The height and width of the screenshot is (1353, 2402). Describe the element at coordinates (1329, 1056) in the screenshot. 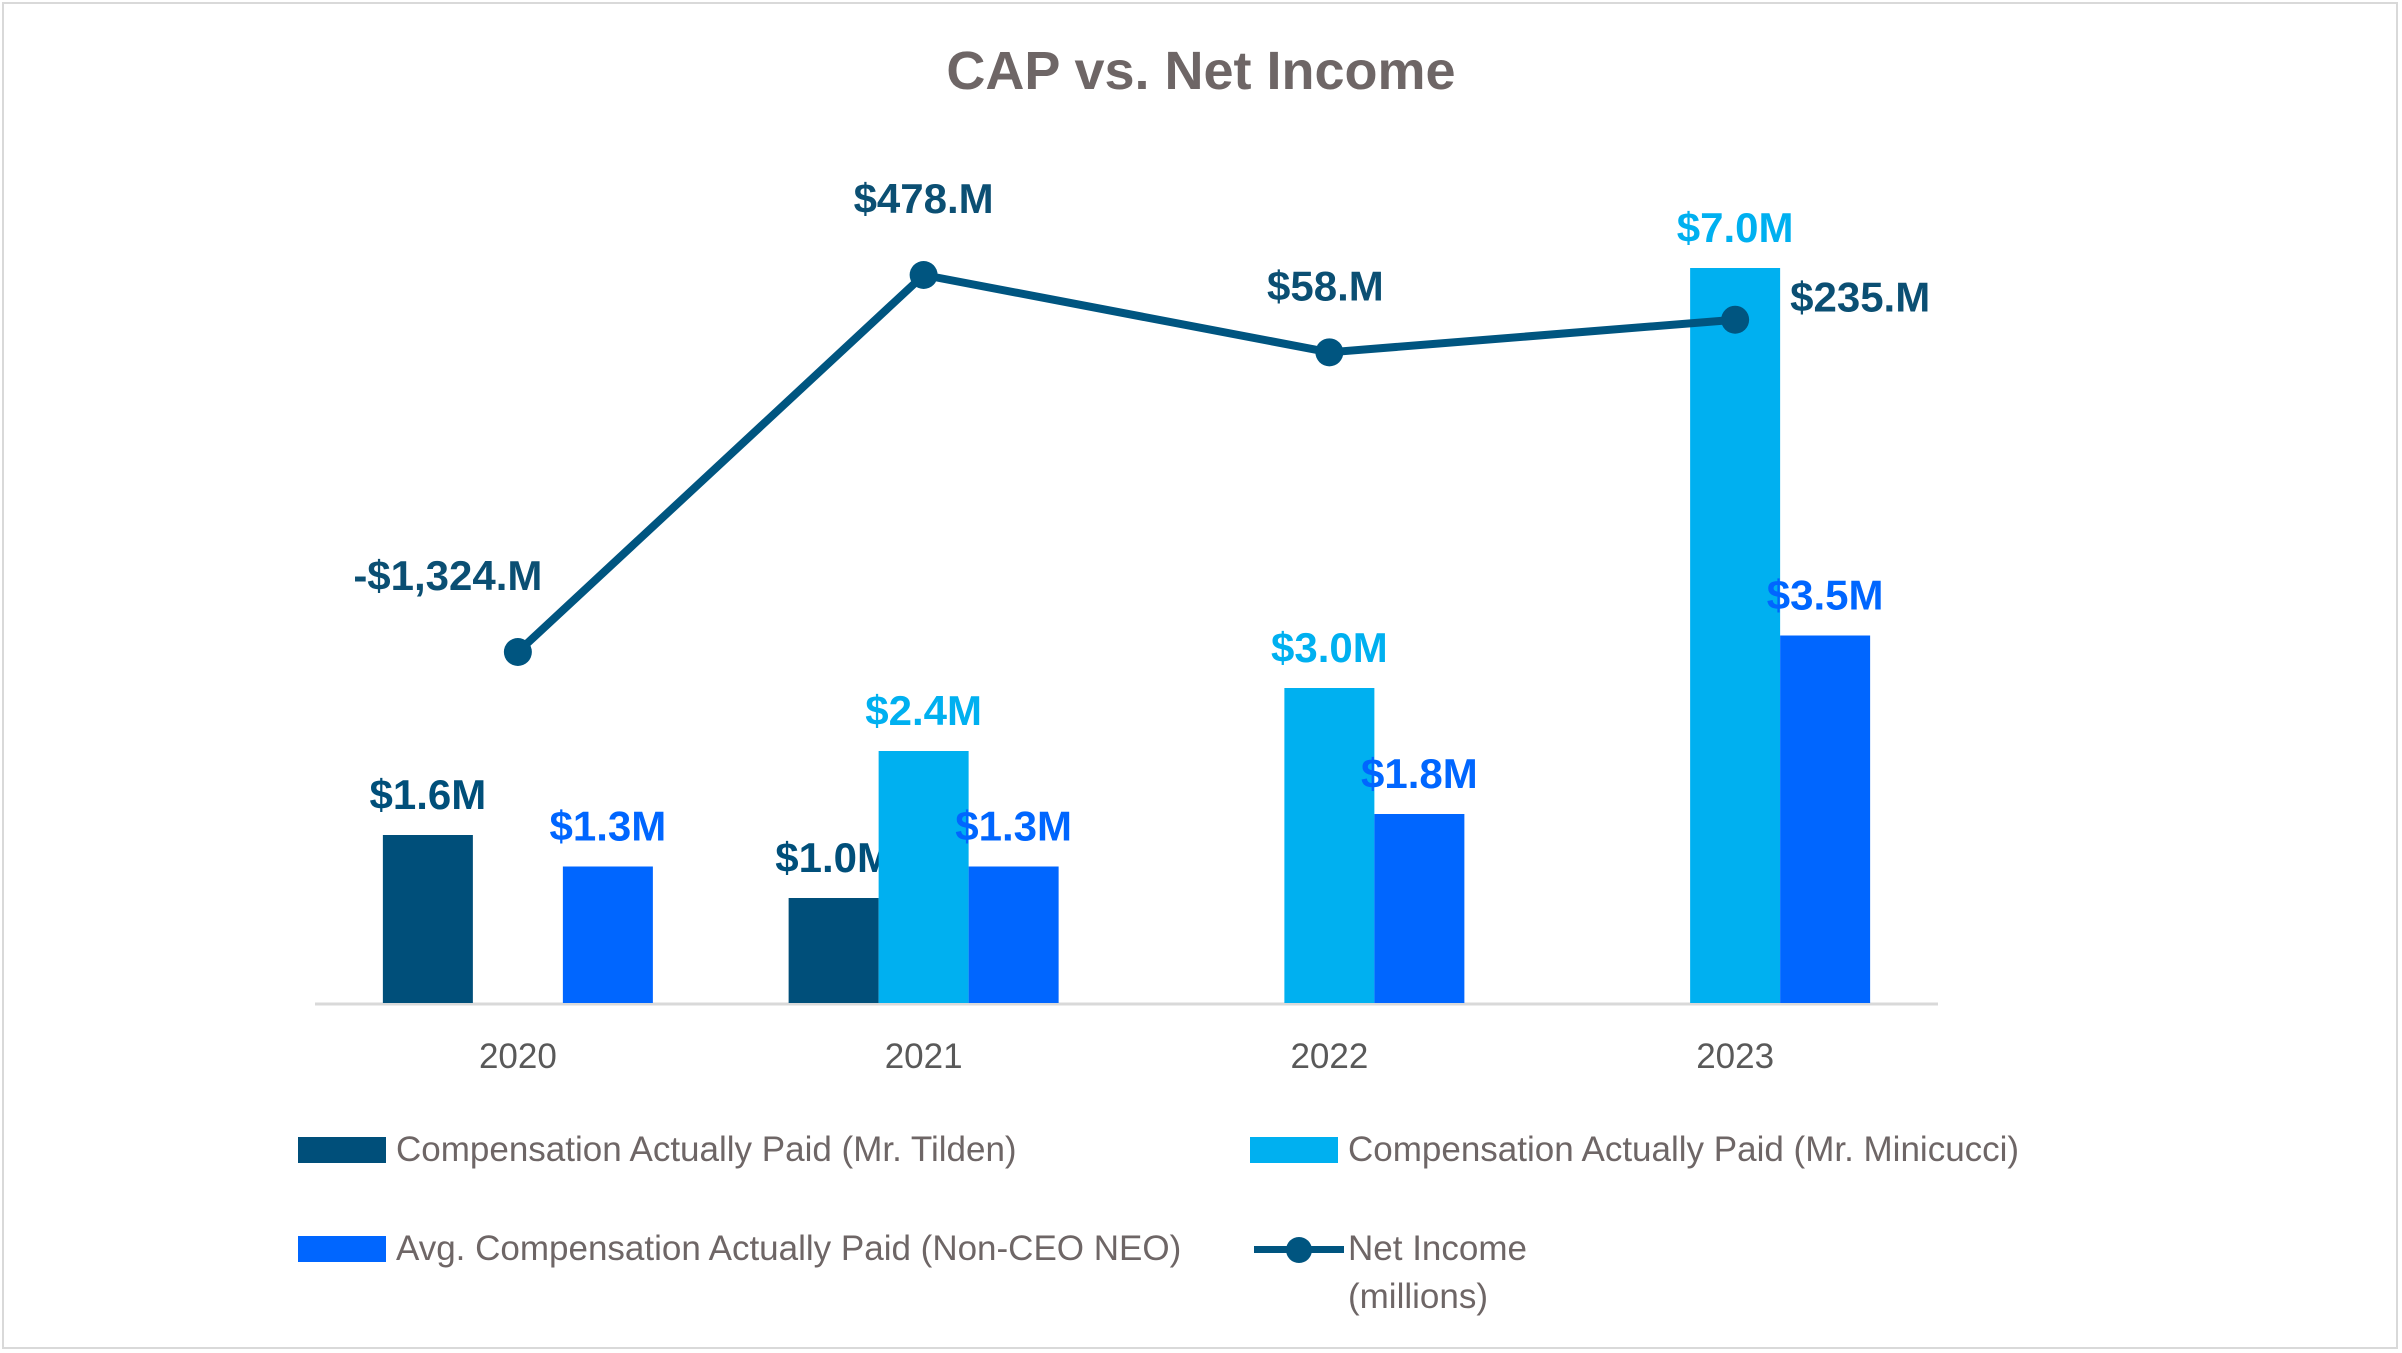

I see `x-tick-label-2022: 2022` at that location.